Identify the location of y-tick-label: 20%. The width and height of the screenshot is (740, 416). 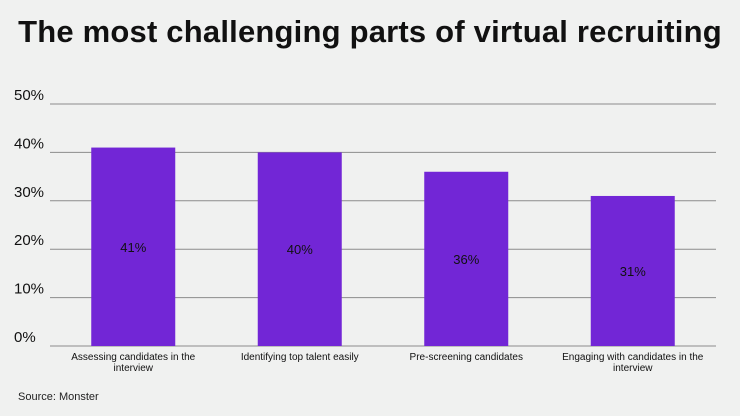
(29, 240).